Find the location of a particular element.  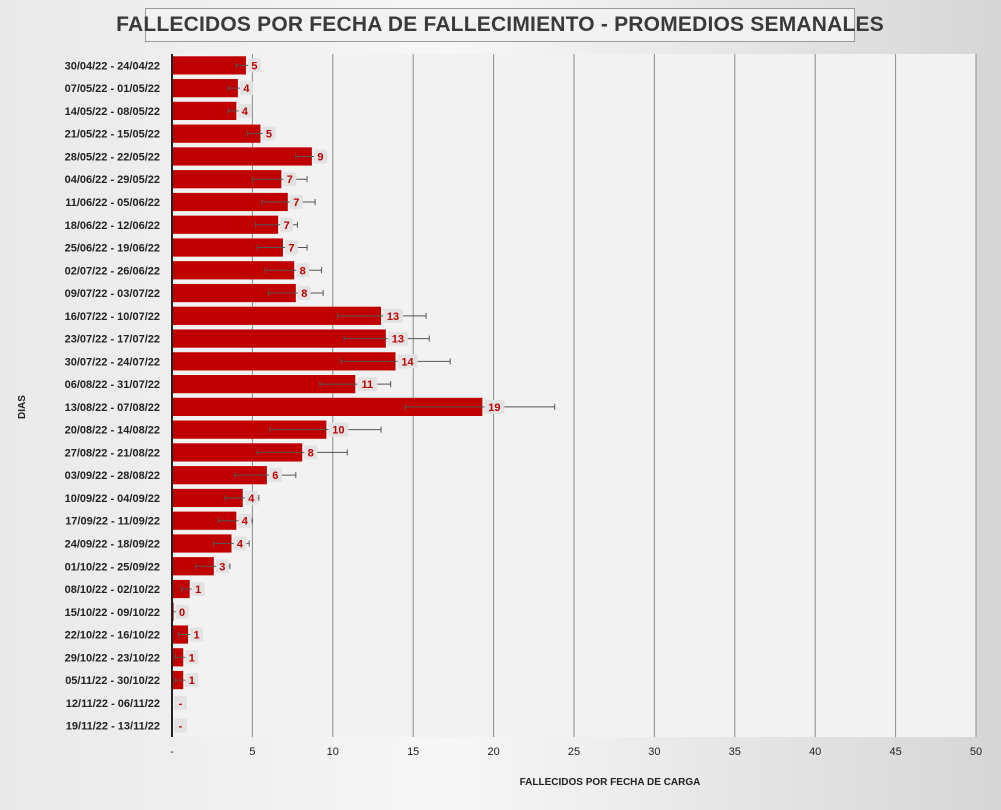

data-label: 10 is located at coordinates (338, 431).